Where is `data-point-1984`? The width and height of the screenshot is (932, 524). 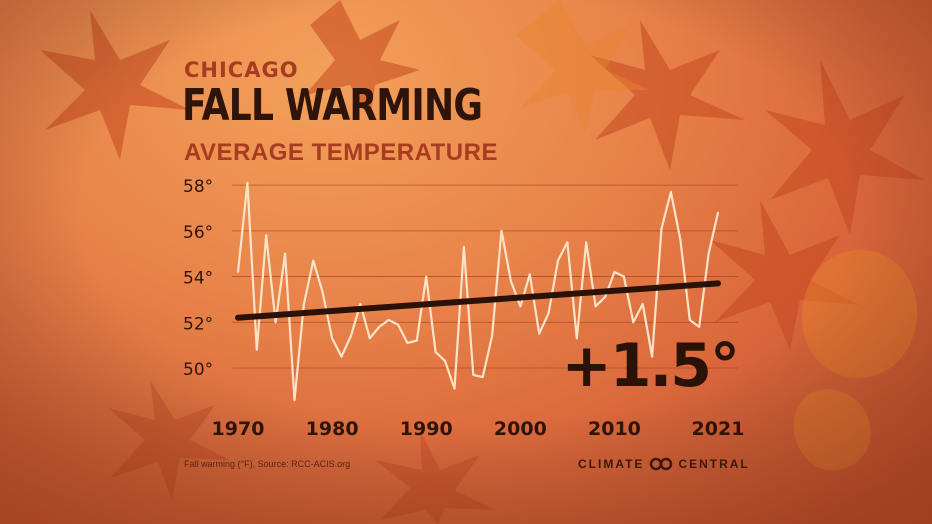
data-point-1984 is located at coordinates (369, 338).